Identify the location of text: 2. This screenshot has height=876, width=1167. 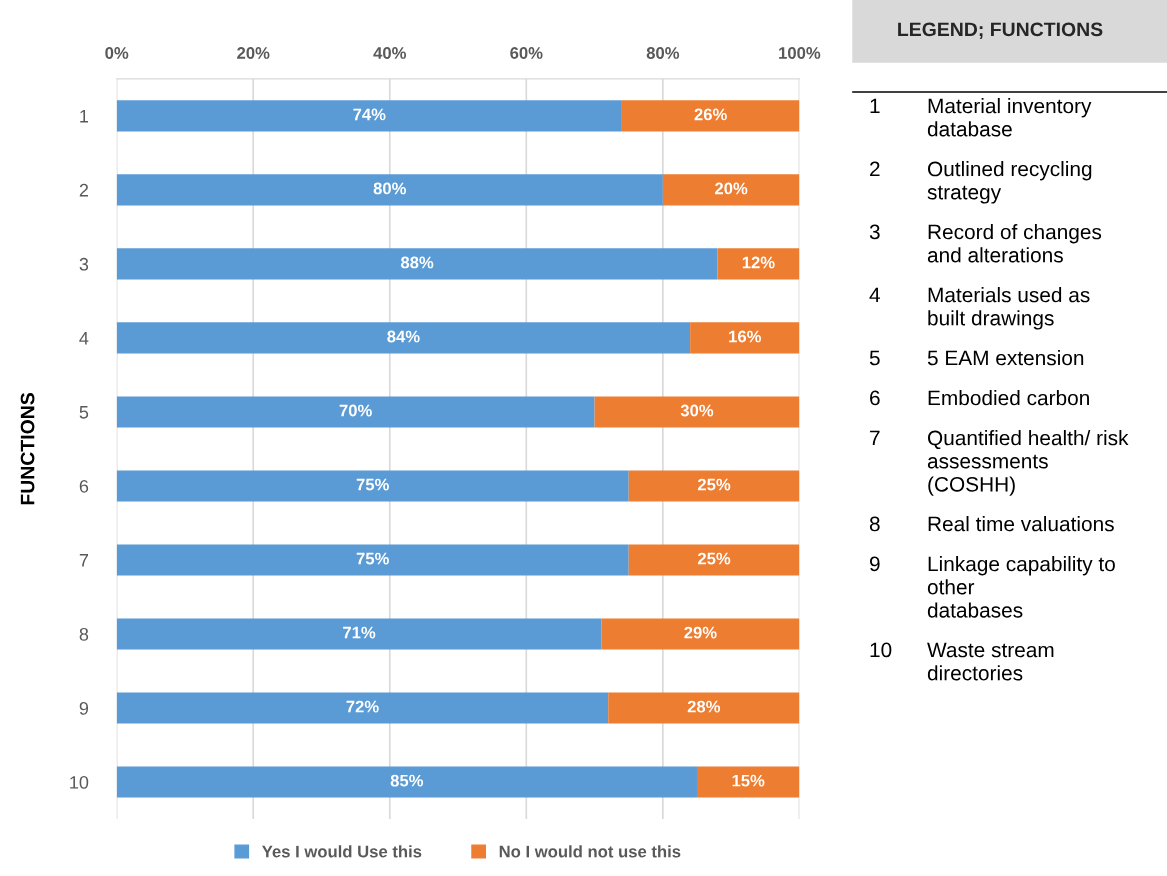
(875, 169).